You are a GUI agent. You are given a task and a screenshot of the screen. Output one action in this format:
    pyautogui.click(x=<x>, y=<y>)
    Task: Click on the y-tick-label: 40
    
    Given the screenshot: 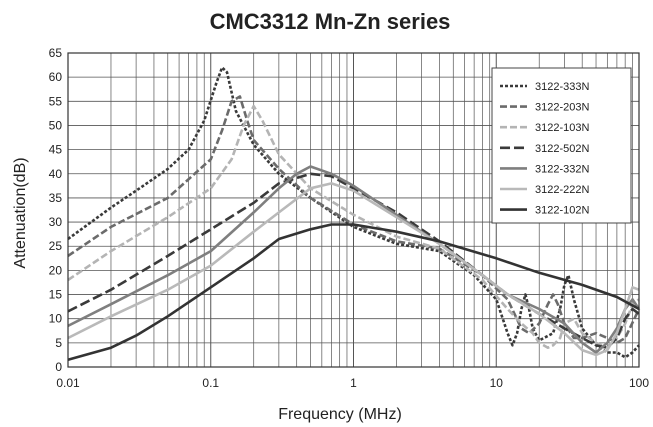 What is the action you would take?
    pyautogui.click(x=56, y=174)
    